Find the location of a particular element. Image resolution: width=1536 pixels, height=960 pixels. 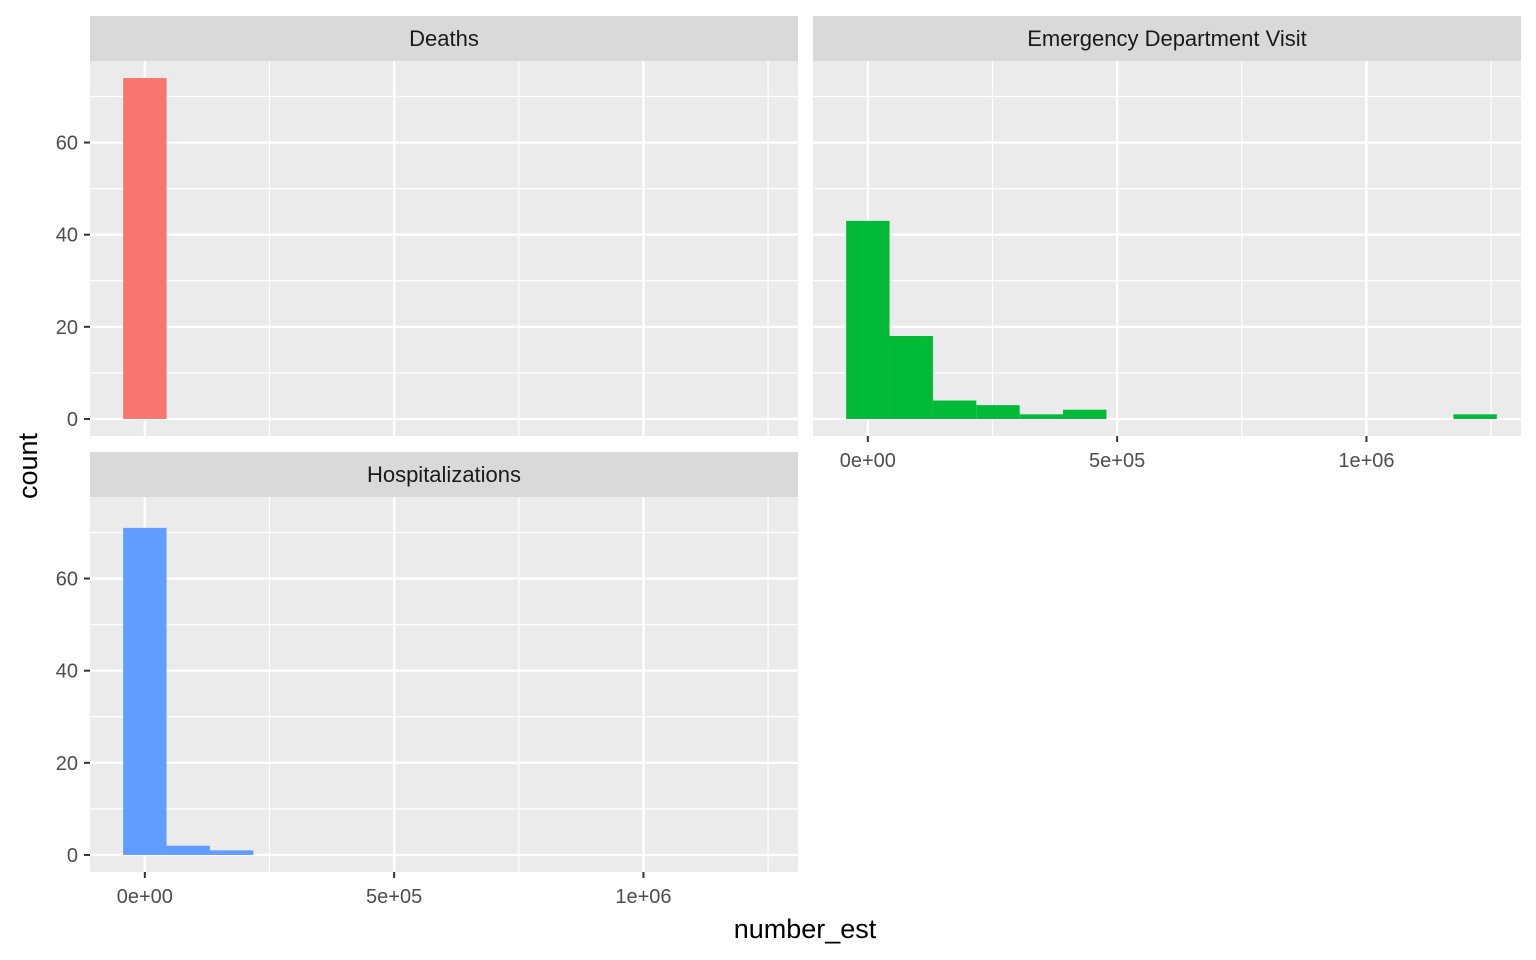

facet-strip-label: Deaths is located at coordinates (444, 38).